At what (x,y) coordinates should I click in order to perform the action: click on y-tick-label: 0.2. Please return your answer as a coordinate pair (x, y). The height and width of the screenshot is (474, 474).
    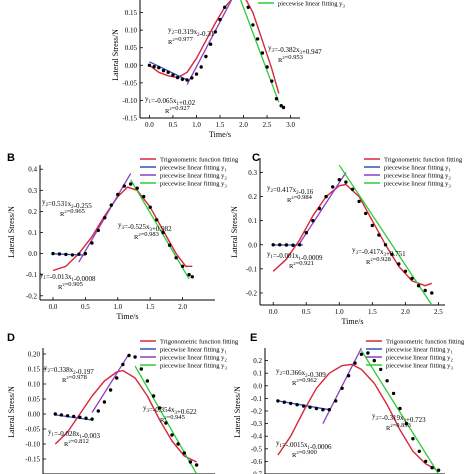
    Looking at the image, I should click on (257, 361).